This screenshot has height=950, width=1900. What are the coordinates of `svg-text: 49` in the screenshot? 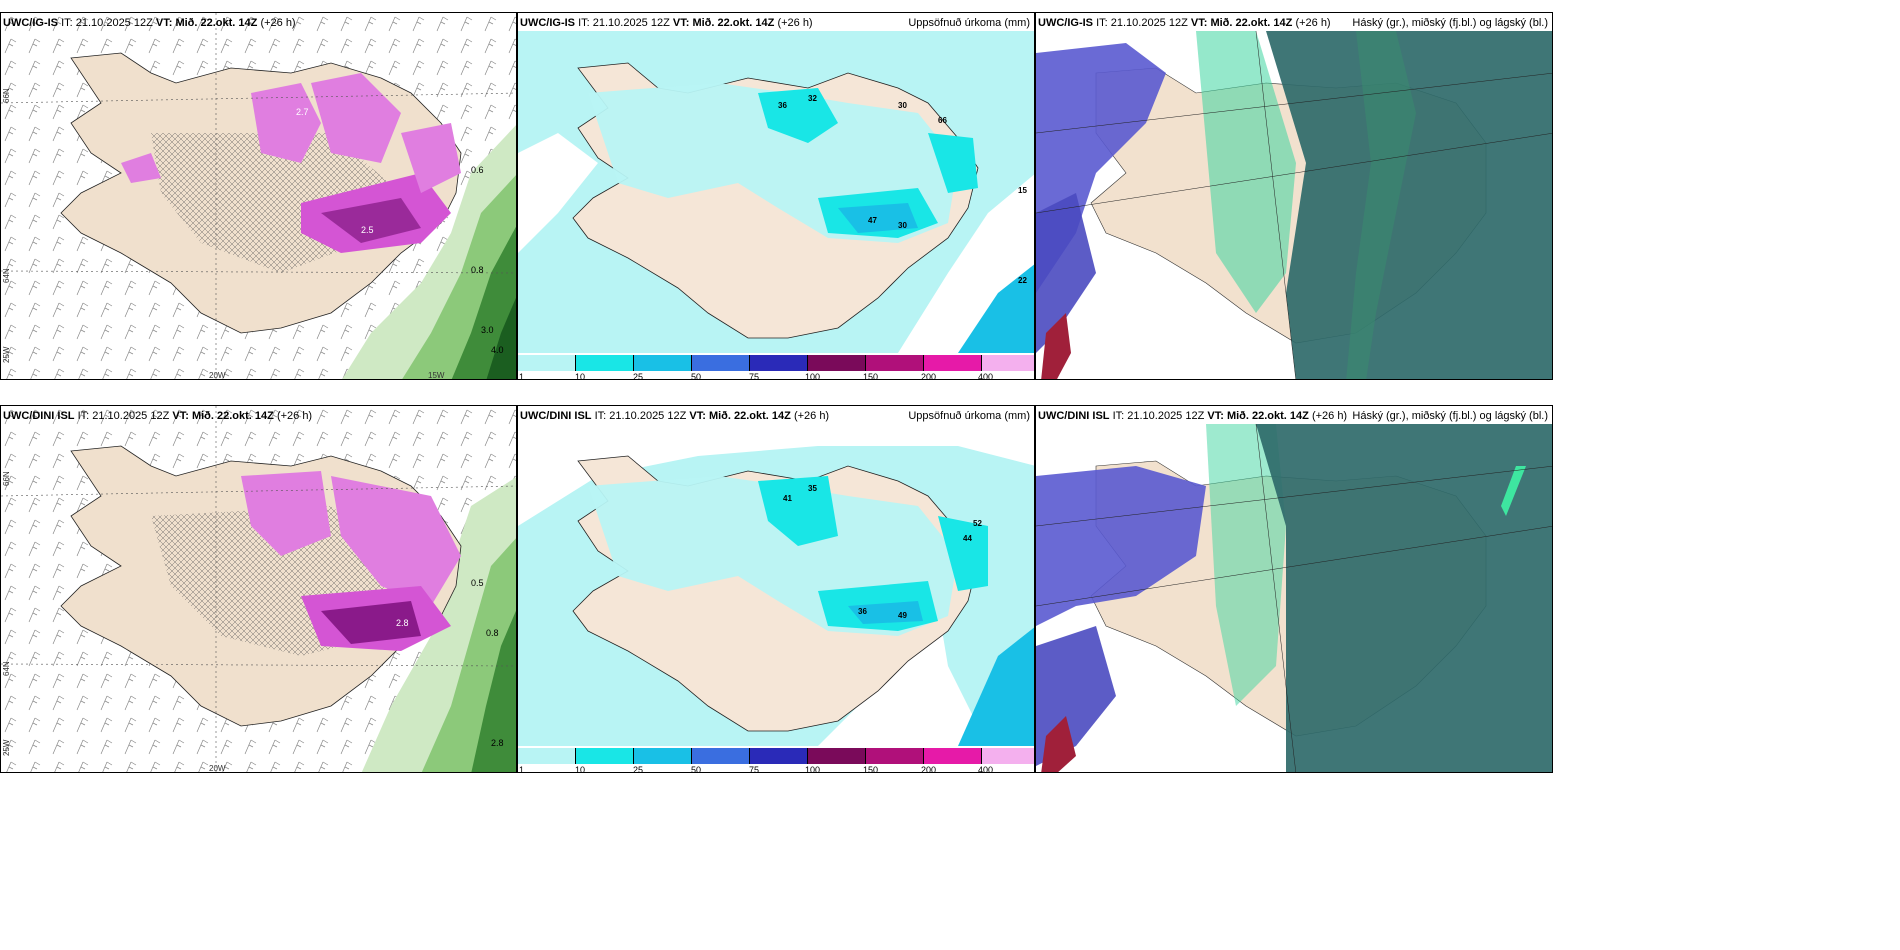 It's located at (902, 615).